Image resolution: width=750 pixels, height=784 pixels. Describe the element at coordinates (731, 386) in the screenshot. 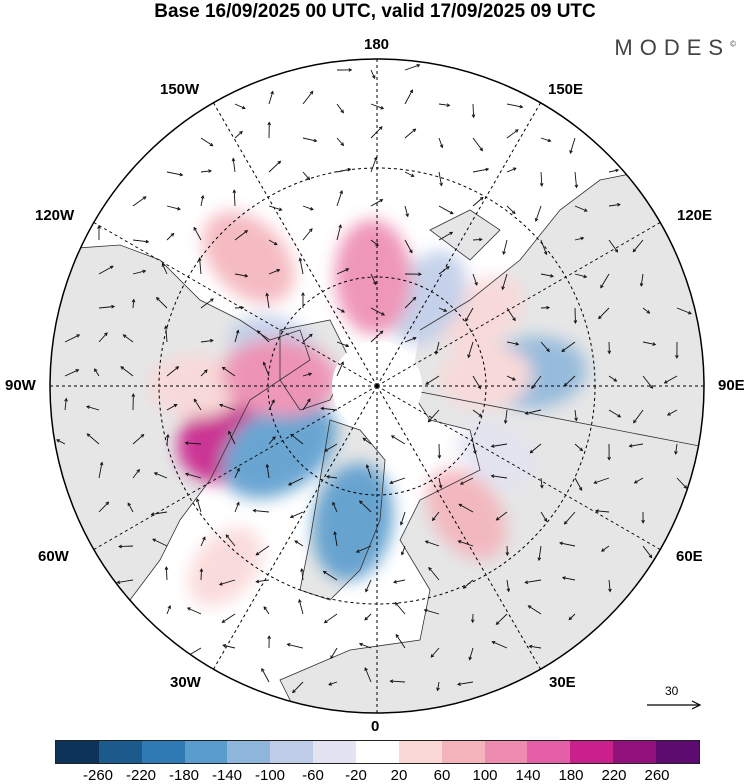

I see `lon-label-90e: 90E` at that location.